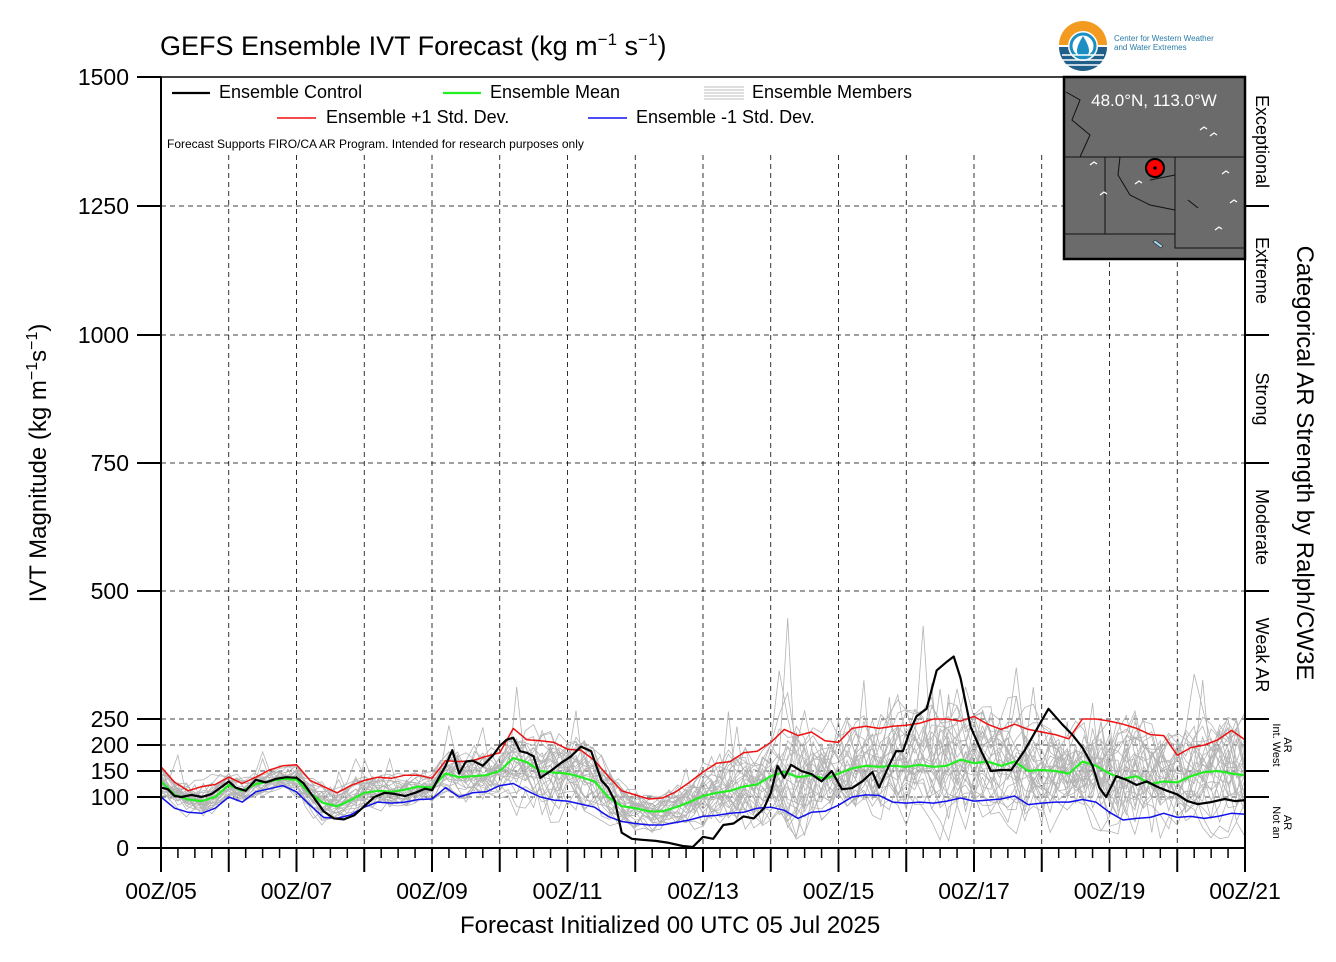 The width and height of the screenshot is (1336, 962). Describe the element at coordinates (568, 891) in the screenshot. I see `x-tick-label: 00Z/11` at that location.